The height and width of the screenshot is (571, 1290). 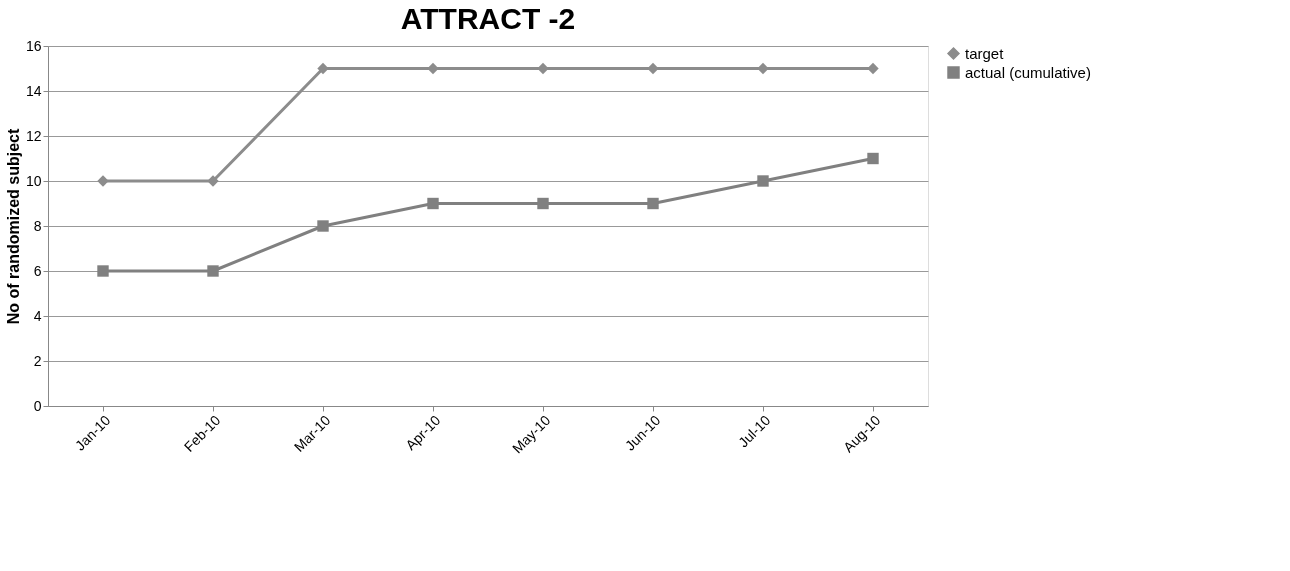 I want to click on y-tick-label: 2, so click(x=37, y=360).